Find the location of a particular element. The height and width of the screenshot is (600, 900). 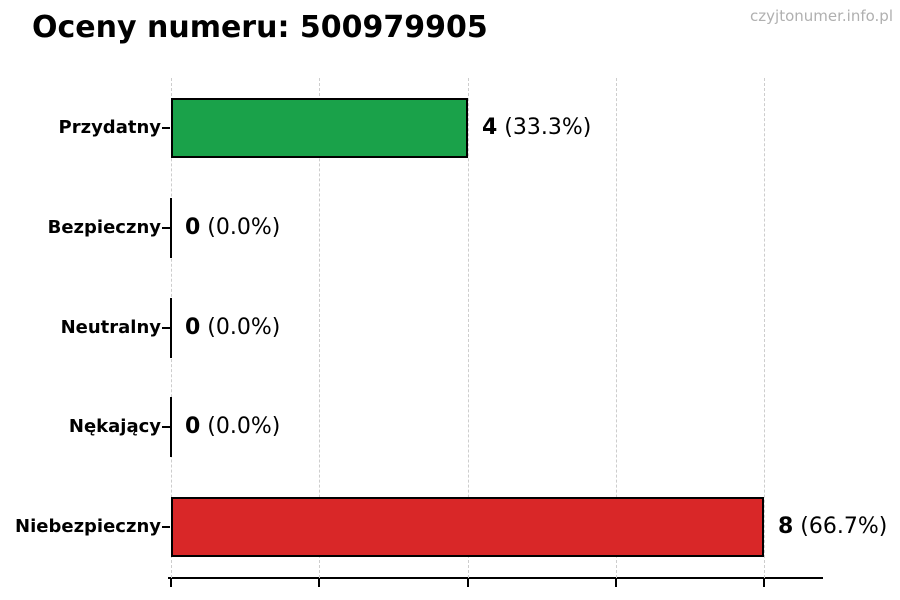

category-label: Nękający is located at coordinates (114, 426).